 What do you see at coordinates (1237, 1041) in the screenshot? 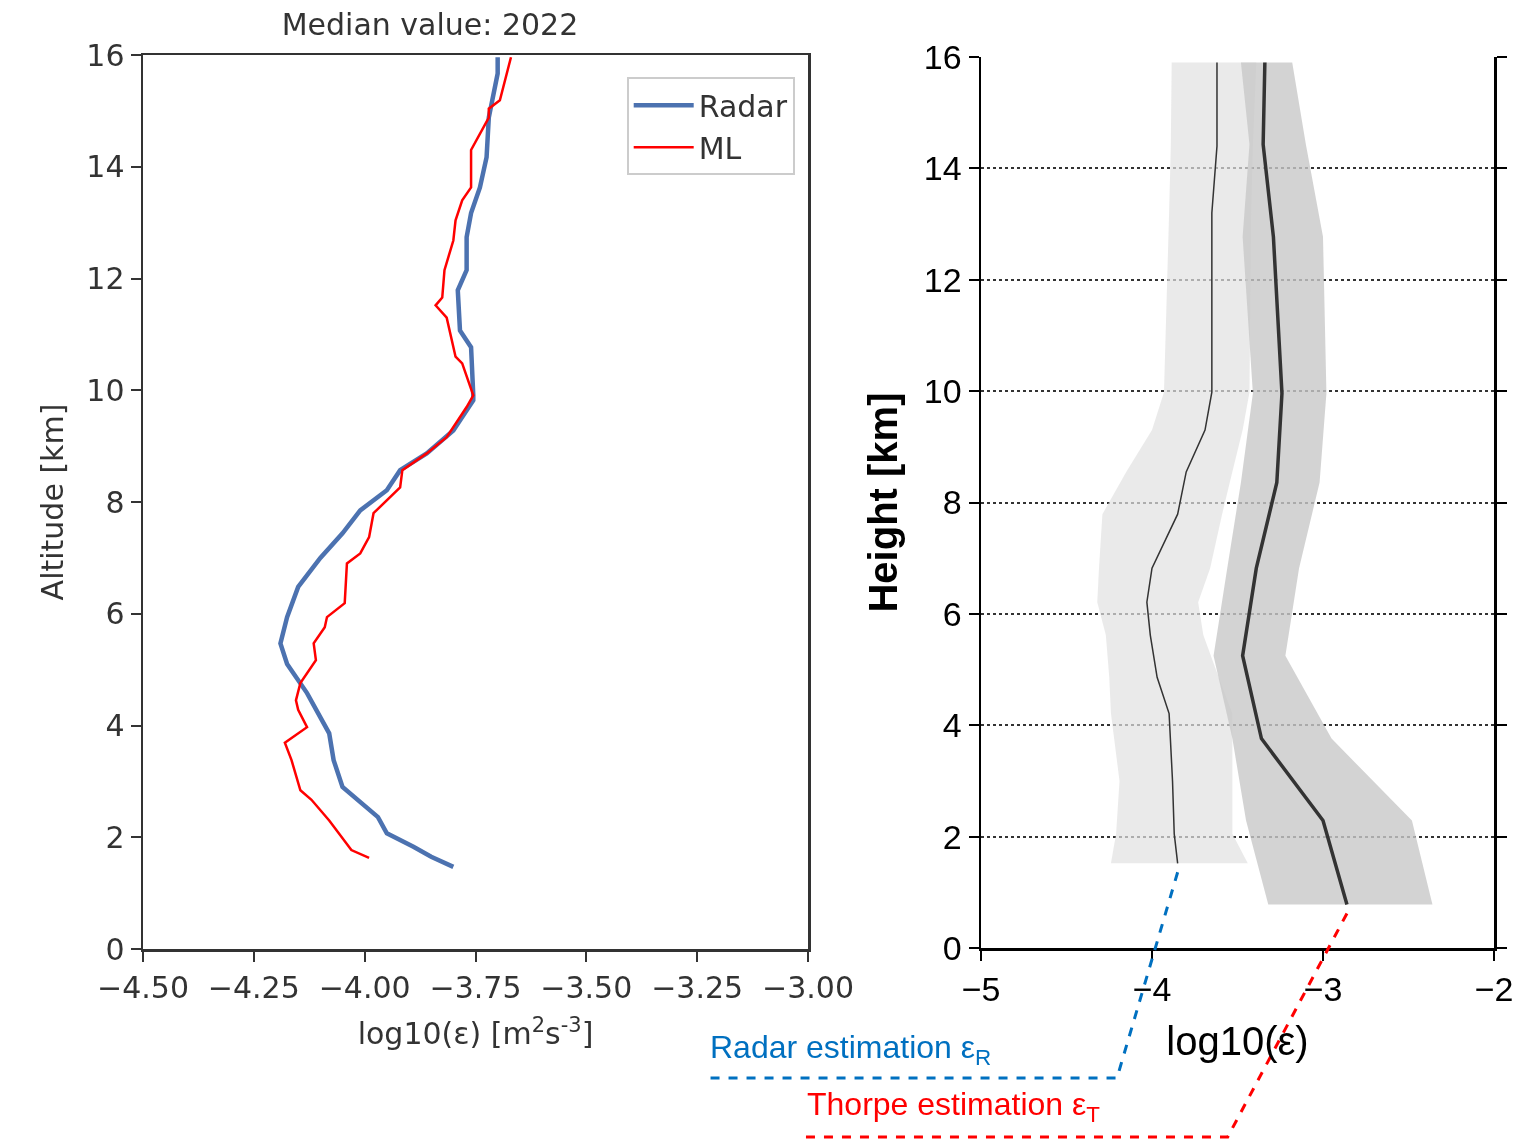
I see `x-axis-title: log10(ε)` at bounding box center [1237, 1041].